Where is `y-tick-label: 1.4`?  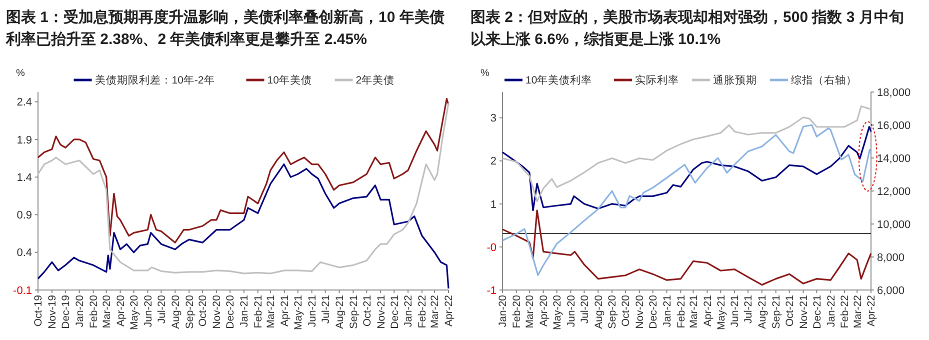
y-tick-label: 1.4 is located at coordinates (24, 178).